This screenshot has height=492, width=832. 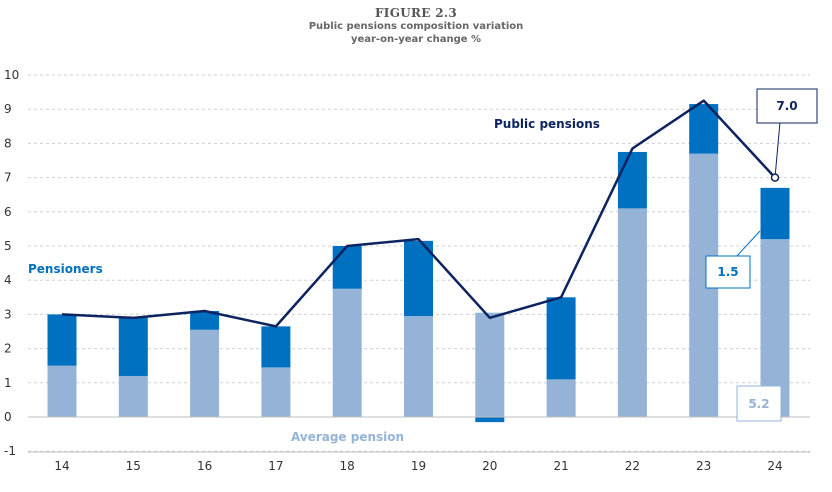 What do you see at coordinates (8, 349) in the screenshot?
I see `y-tick-label: 2` at bounding box center [8, 349].